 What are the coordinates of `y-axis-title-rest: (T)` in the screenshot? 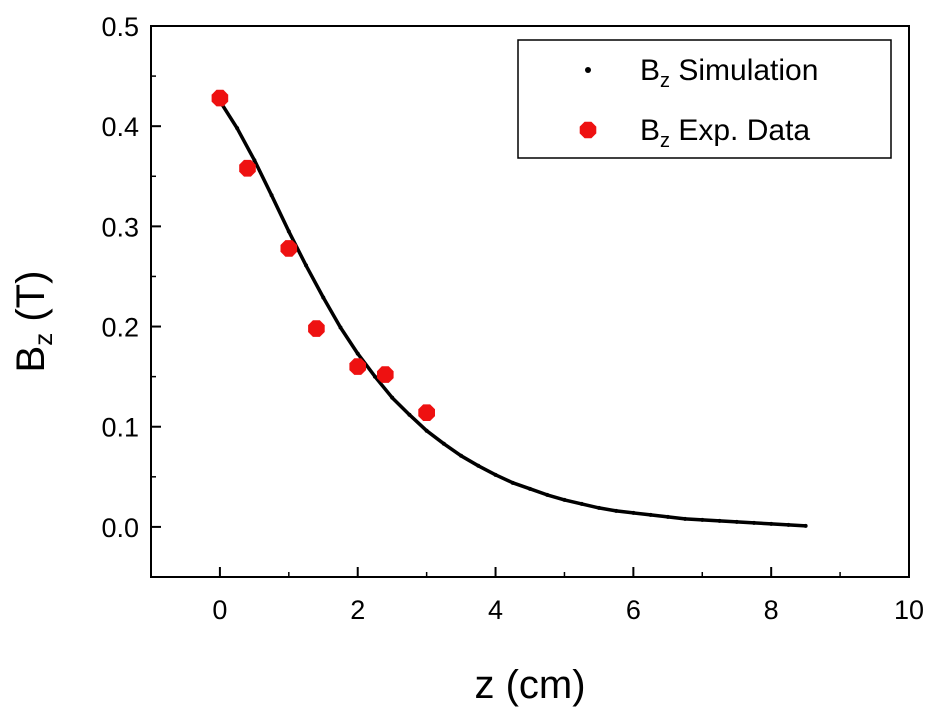 It's located at (31, 302).